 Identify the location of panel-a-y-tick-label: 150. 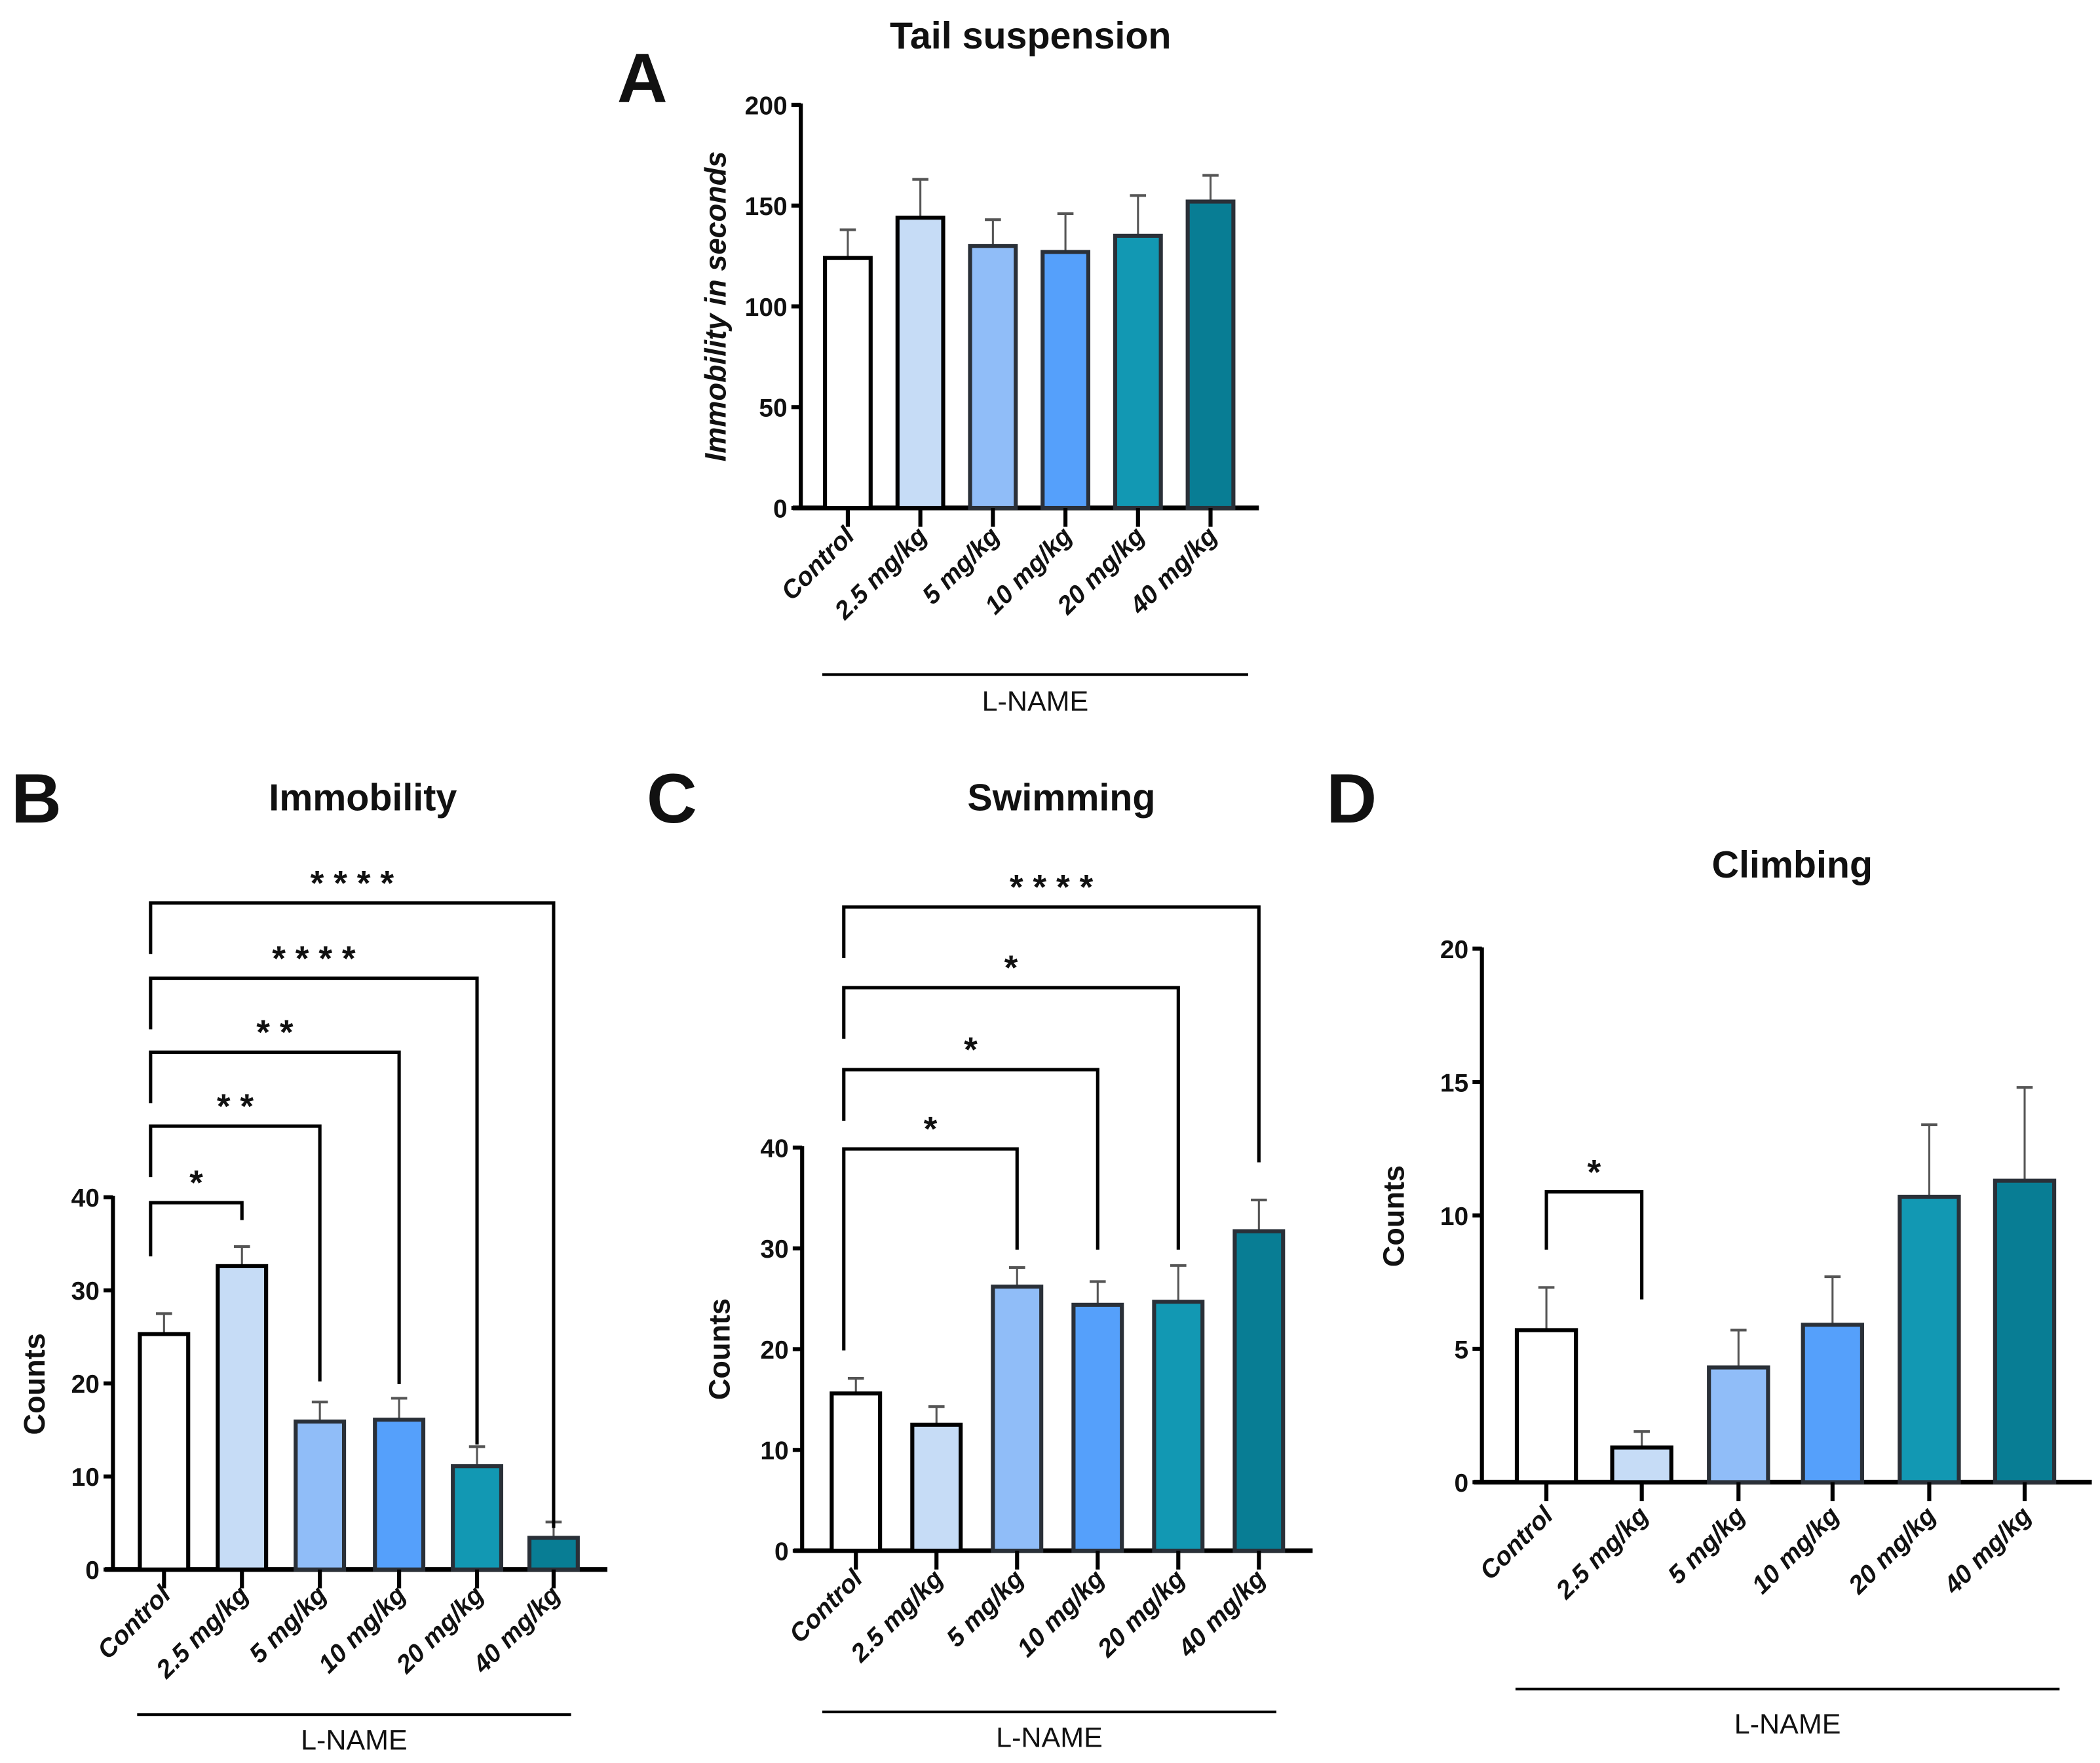
(766, 207).